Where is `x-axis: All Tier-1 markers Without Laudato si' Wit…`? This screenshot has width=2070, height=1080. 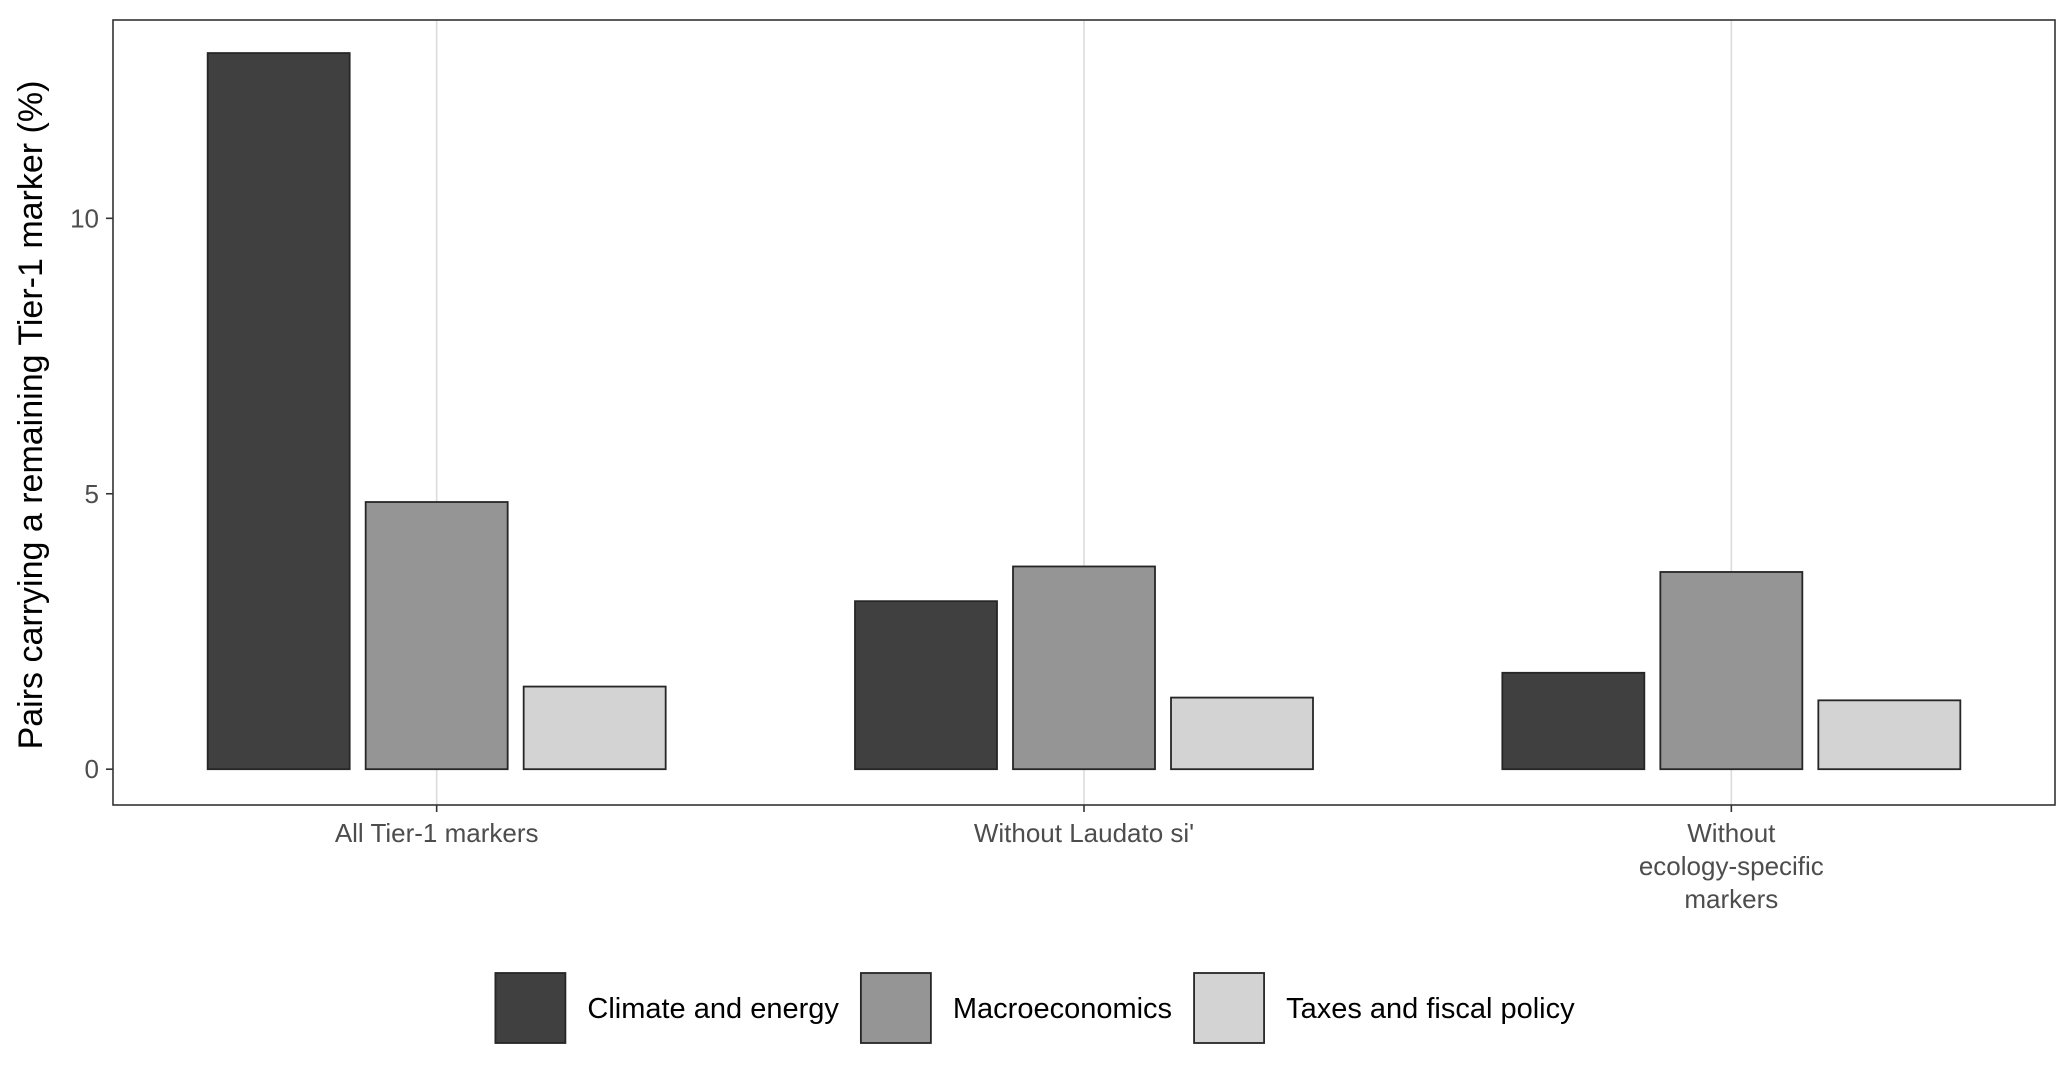 x-axis: All Tier-1 markers Without Laudato si' Wit… is located at coordinates (1079, 859).